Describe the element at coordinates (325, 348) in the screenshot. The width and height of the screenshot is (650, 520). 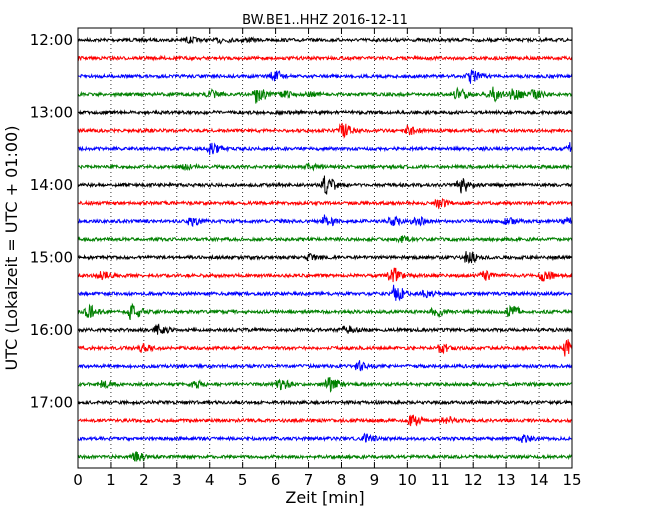
I see `trace-16:15` at that location.